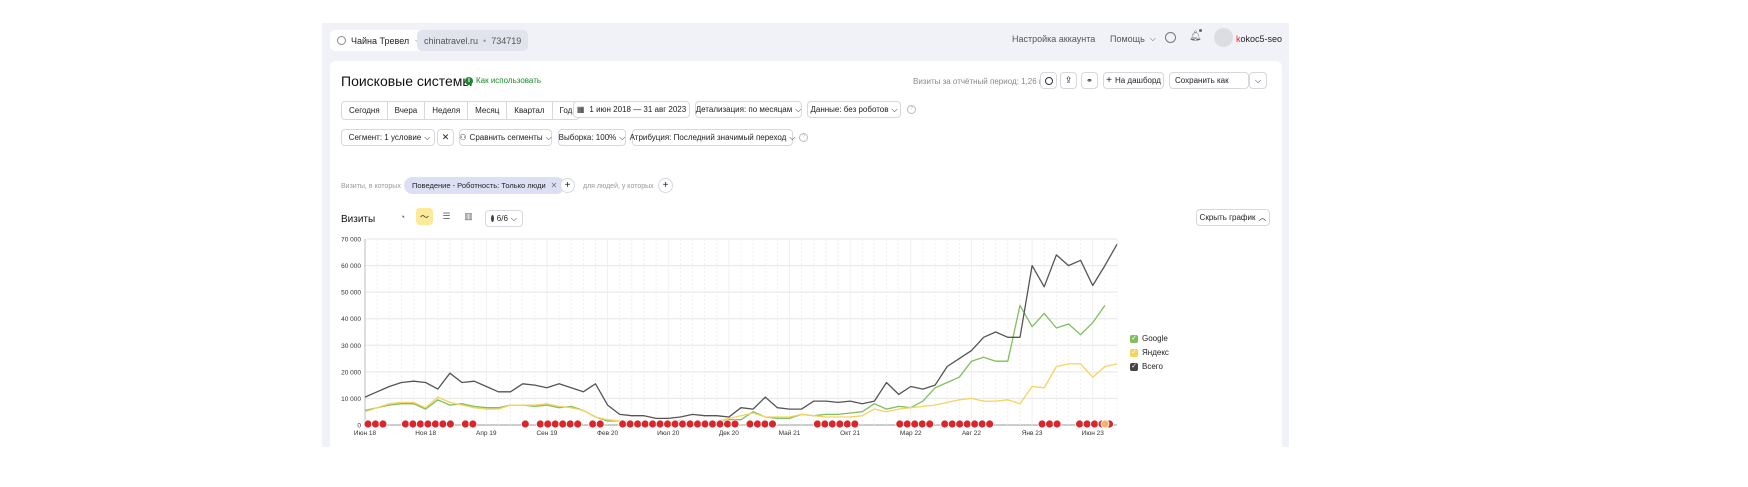  I want to click on period-today: Сегодня, so click(365, 110).